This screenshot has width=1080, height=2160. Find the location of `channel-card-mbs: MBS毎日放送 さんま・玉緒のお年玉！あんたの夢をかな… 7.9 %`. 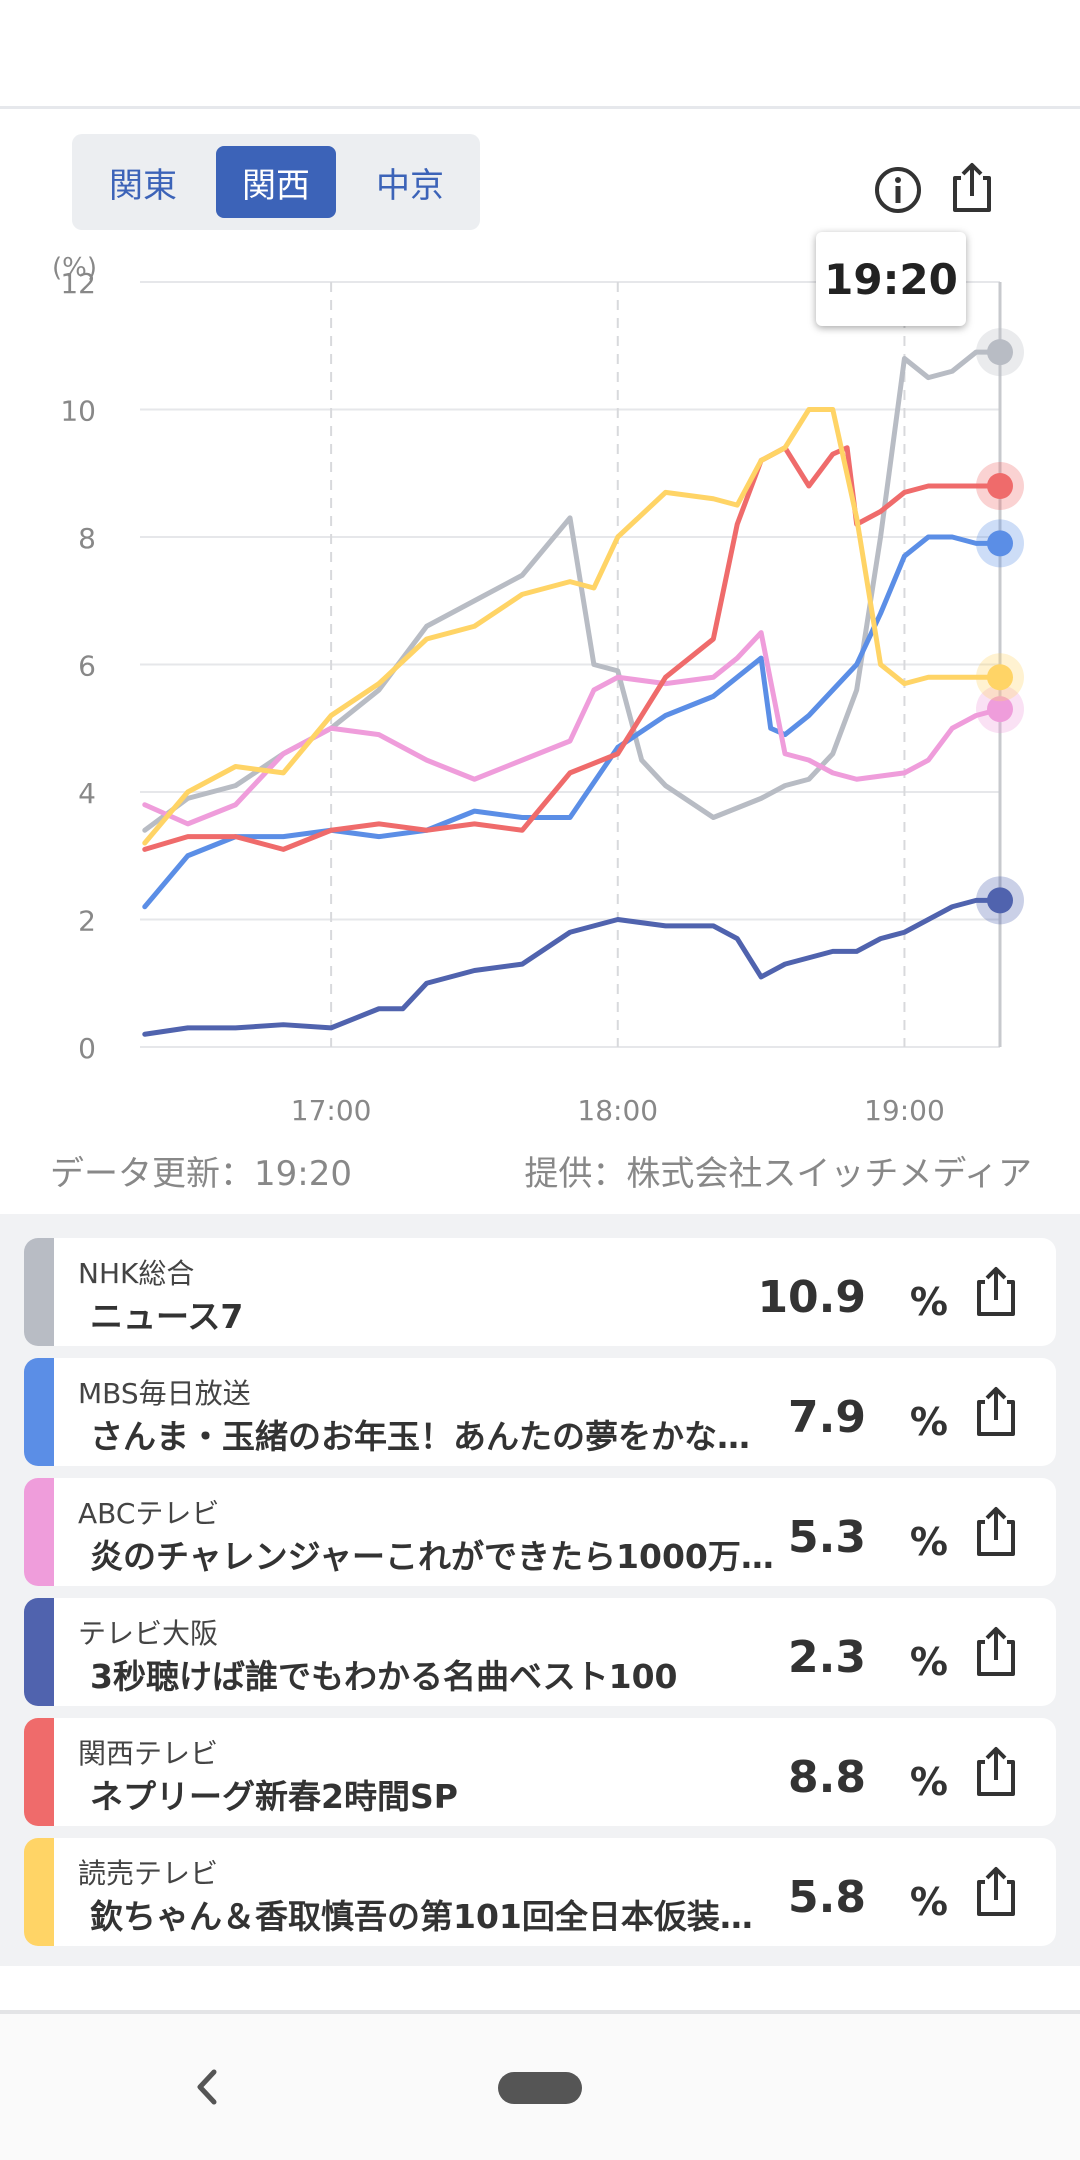

channel-card-mbs: MBS毎日放送 さんま・玉緒のお年玉！あんたの夢をかな… 7.9 % is located at coordinates (540, 1412).